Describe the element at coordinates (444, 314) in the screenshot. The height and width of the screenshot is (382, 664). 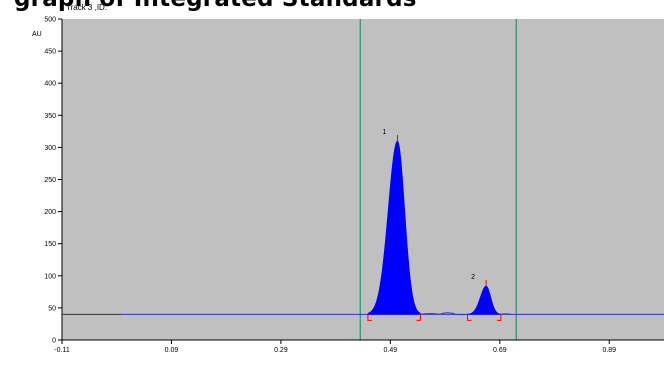
I see `baseline-noise` at that location.